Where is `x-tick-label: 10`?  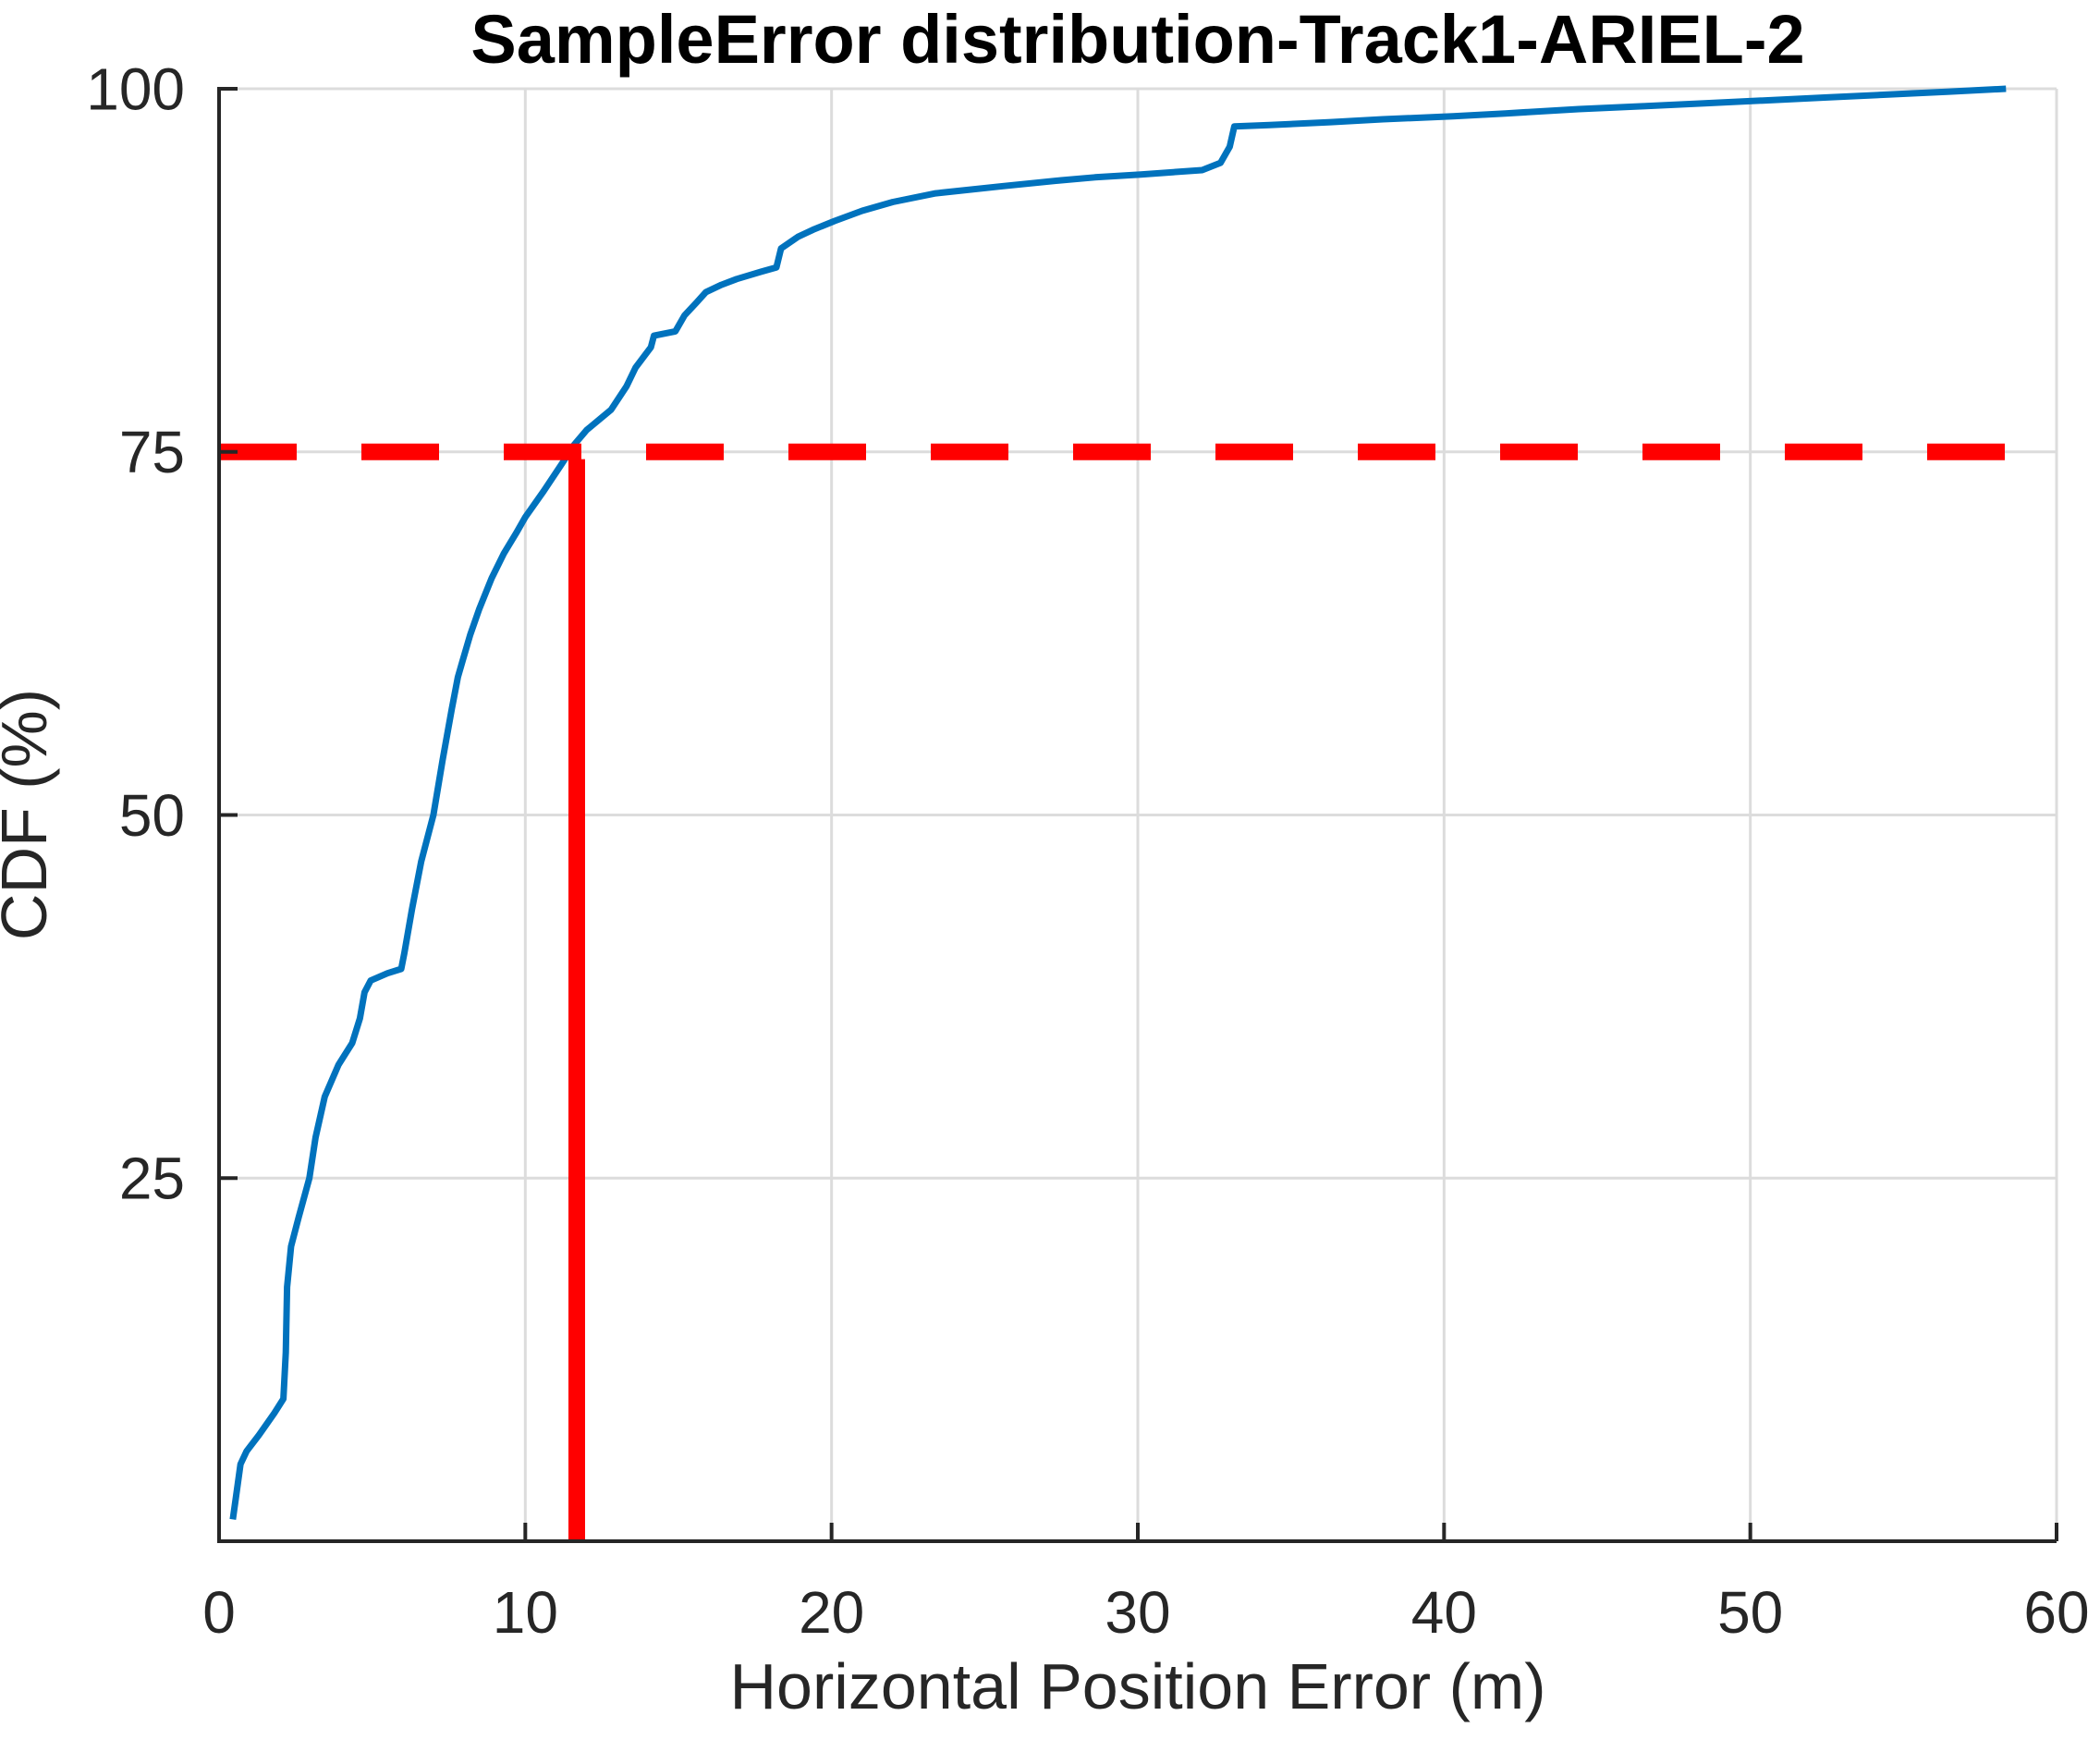
x-tick-label: 10 is located at coordinates (525, 1612).